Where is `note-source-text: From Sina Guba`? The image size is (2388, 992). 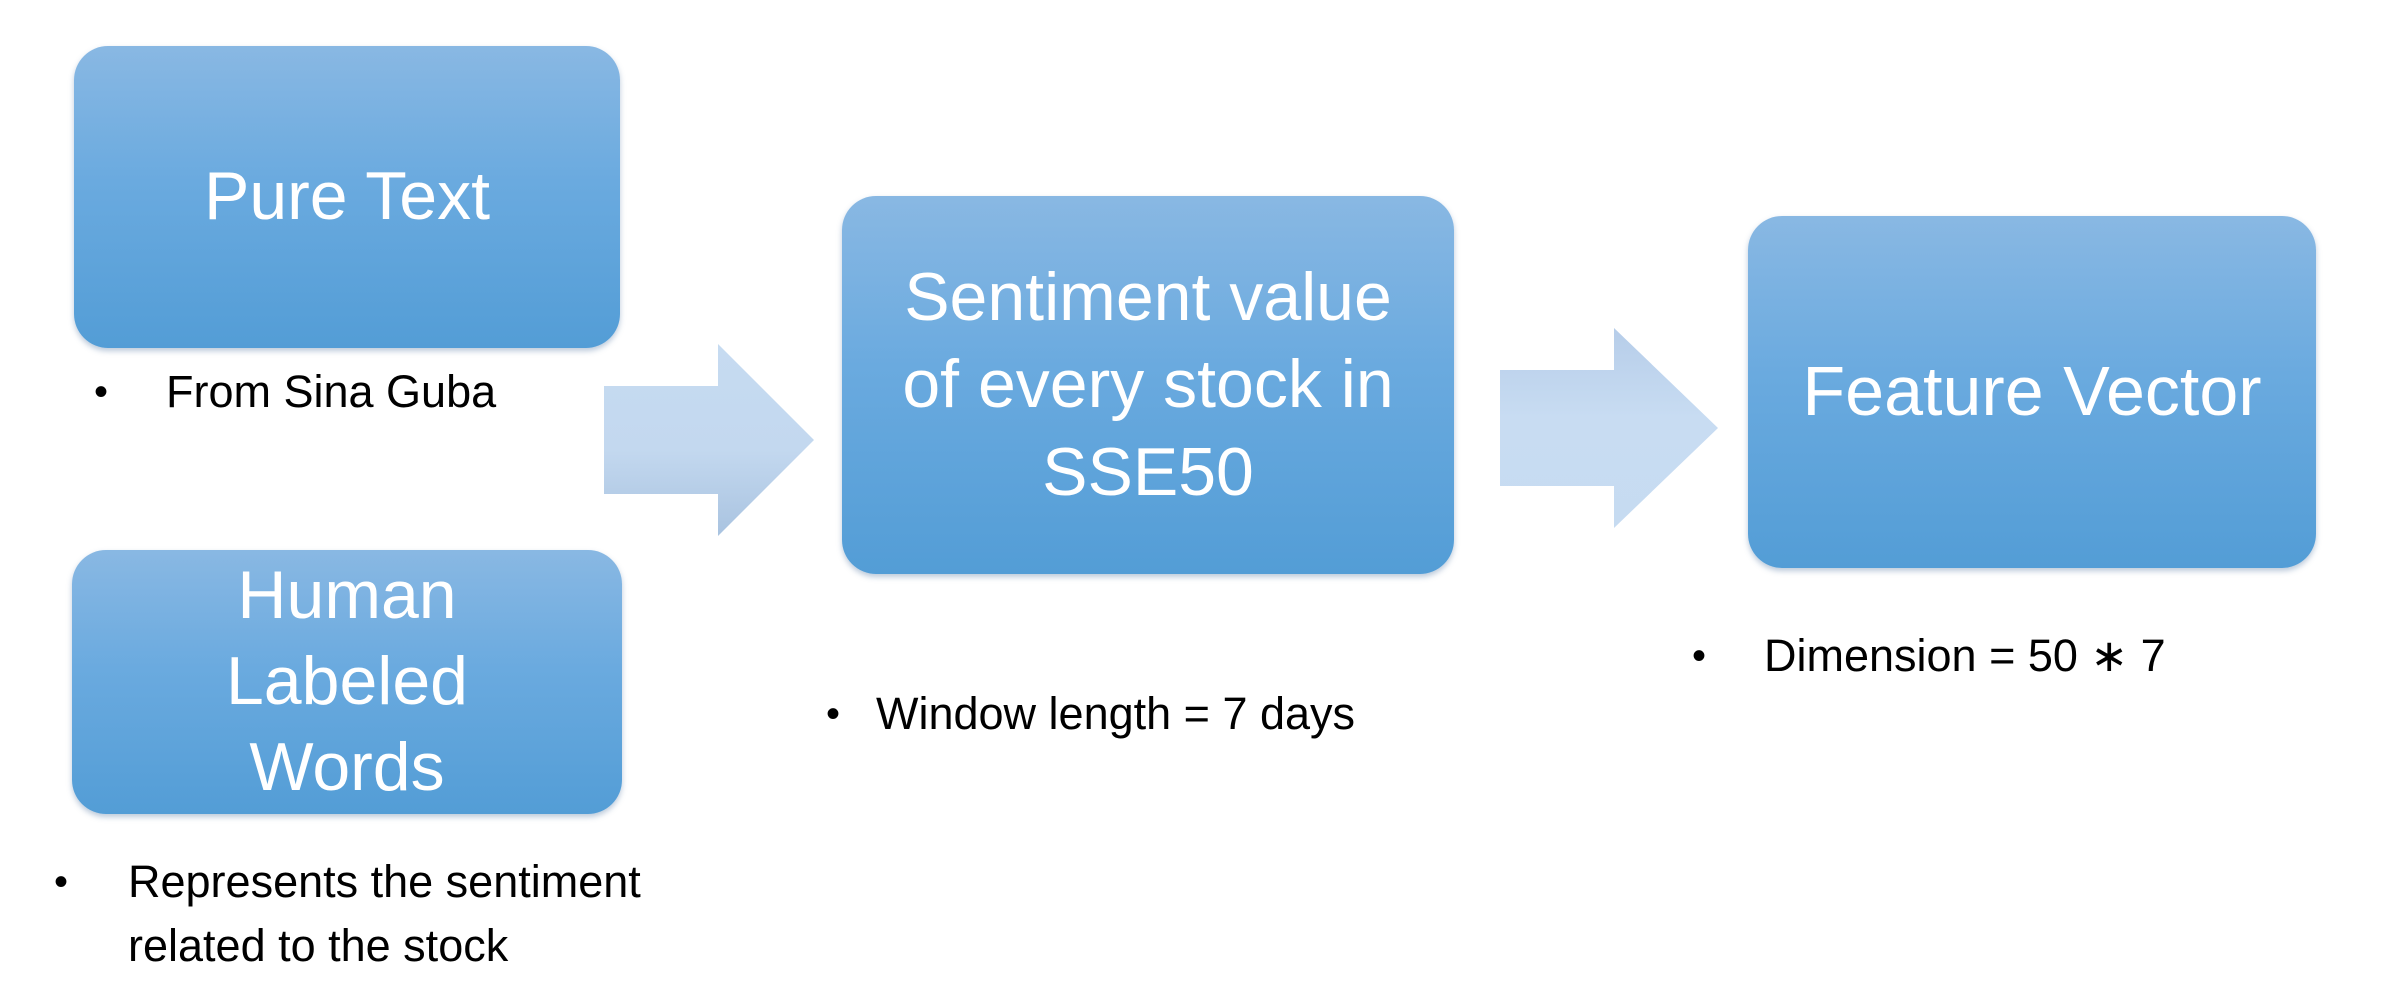 note-source-text: From Sina Guba is located at coordinates (331, 391).